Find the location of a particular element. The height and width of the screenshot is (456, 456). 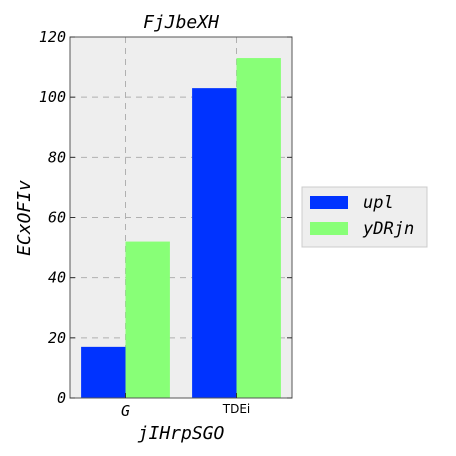

y-tick-label: 60 is located at coordinates (57, 218).